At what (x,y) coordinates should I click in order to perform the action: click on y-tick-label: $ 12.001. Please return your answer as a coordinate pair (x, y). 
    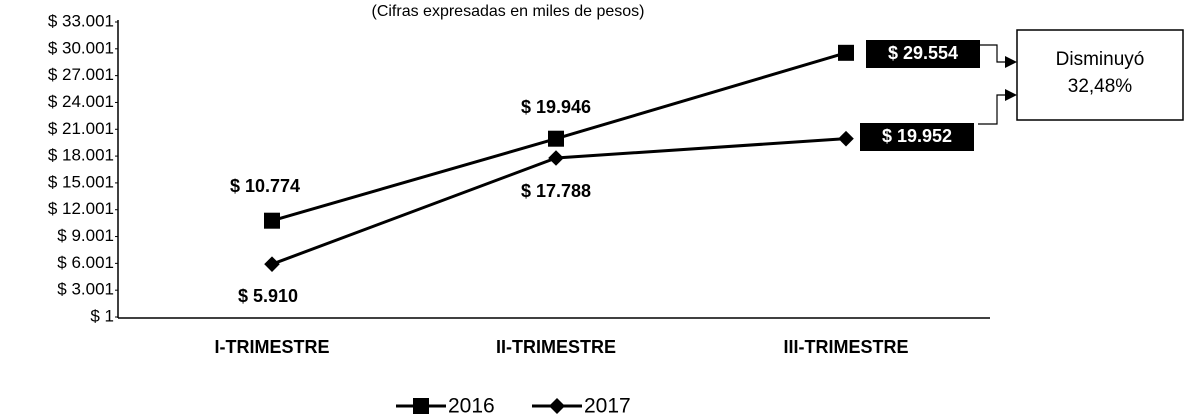
    Looking at the image, I should click on (81, 208).